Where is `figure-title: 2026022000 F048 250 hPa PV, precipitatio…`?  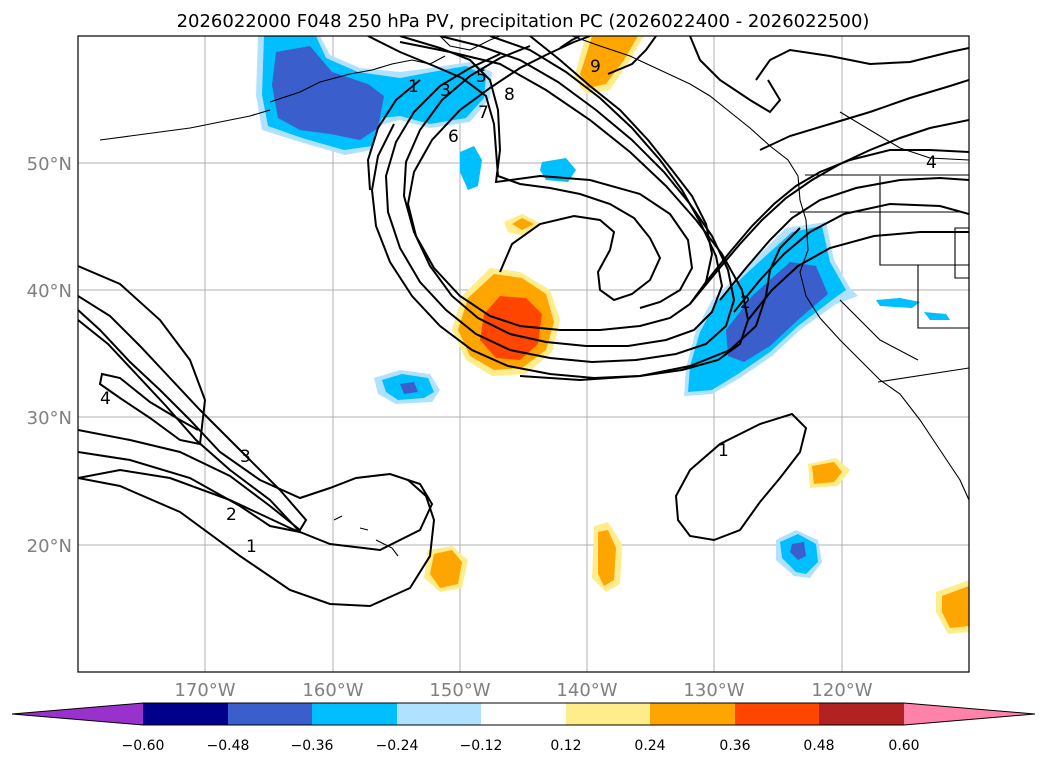 figure-title: 2026022000 F048 250 hPa PV, precipitatio… is located at coordinates (523, 21).